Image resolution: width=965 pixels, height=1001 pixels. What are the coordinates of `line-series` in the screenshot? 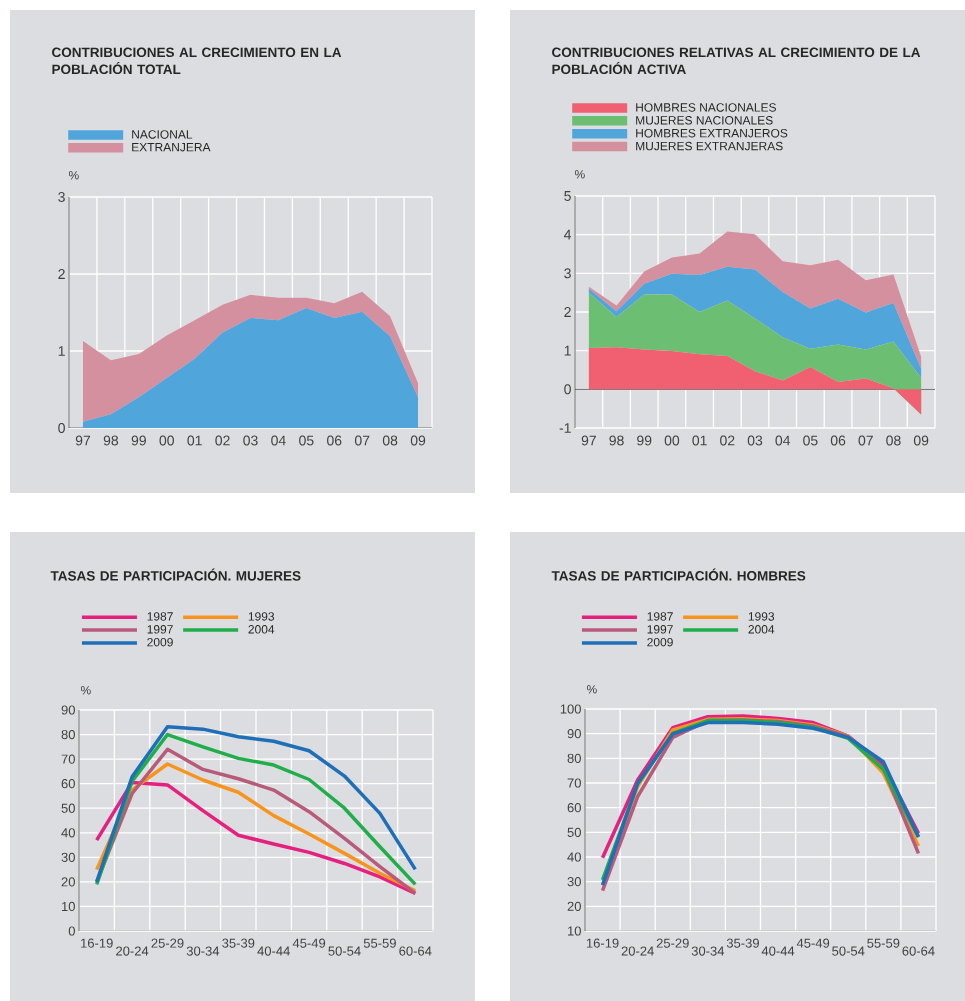 It's located at (256, 838).